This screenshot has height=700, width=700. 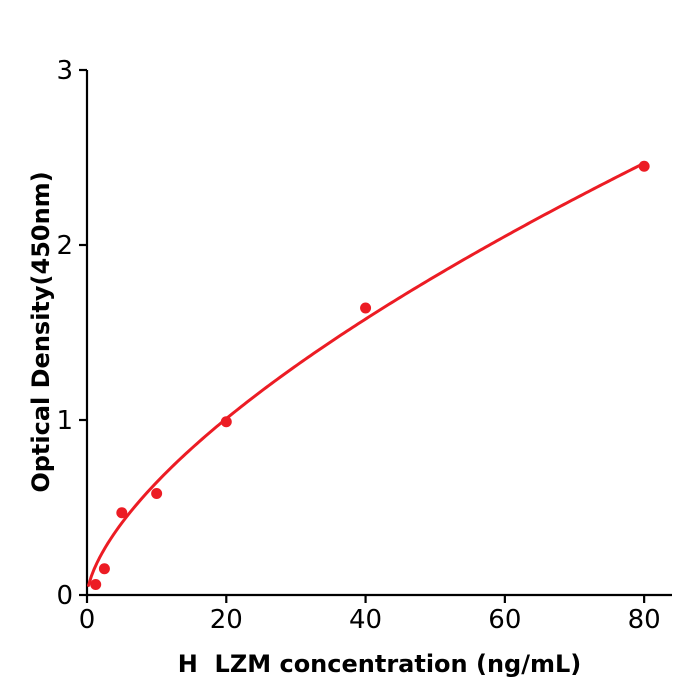 I want to click on y-axis-label: Optical Density(450nm), so click(x=41, y=332).